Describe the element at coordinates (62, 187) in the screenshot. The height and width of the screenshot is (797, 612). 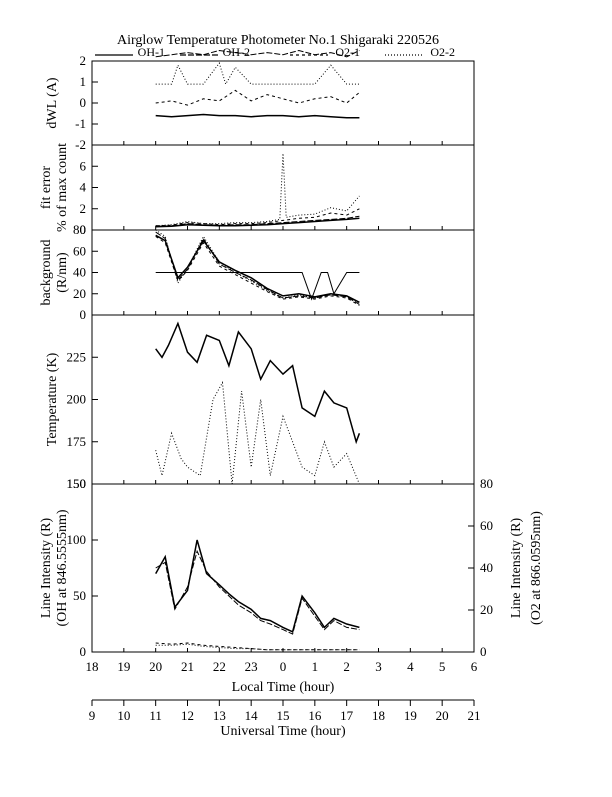
I see `ylabel2-fit_error: % of max count` at that location.